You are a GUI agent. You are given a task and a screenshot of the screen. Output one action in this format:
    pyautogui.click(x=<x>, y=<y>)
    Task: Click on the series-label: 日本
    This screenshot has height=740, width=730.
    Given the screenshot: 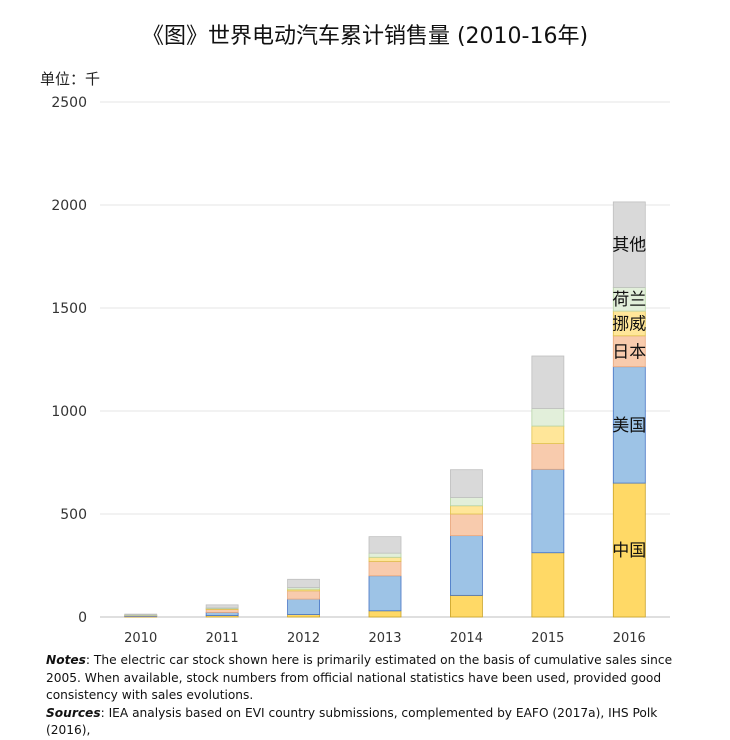 What is the action you would take?
    pyautogui.click(x=629, y=352)
    